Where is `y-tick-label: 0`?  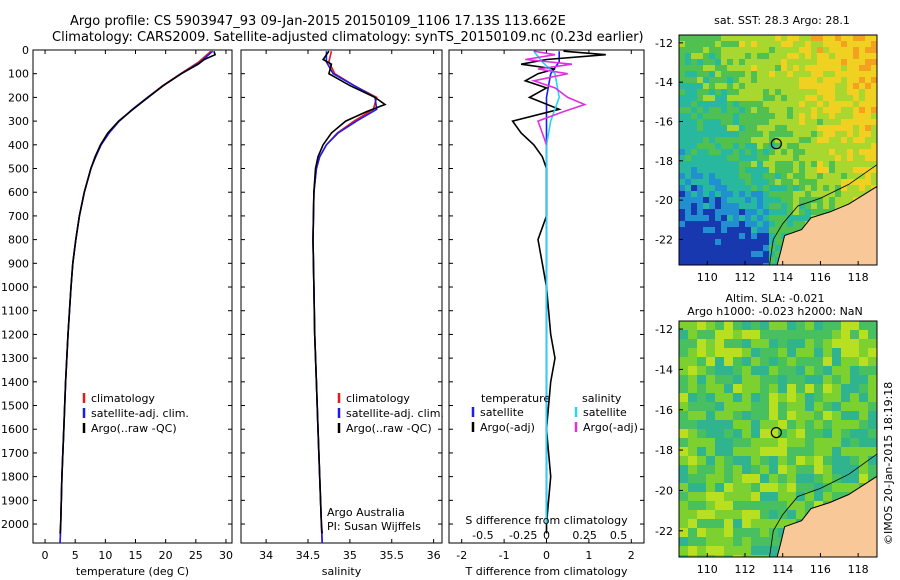 y-tick-label: 0 is located at coordinates (25, 50).